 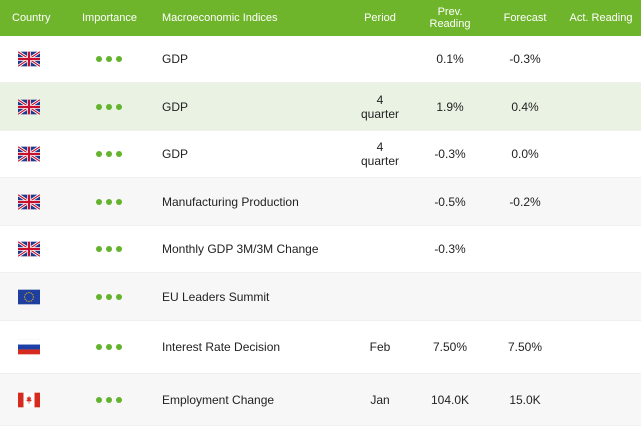 What do you see at coordinates (320, 202) in the screenshot?
I see `table-row: Manufacturing Production -0.5% -0.2%` at bounding box center [320, 202].